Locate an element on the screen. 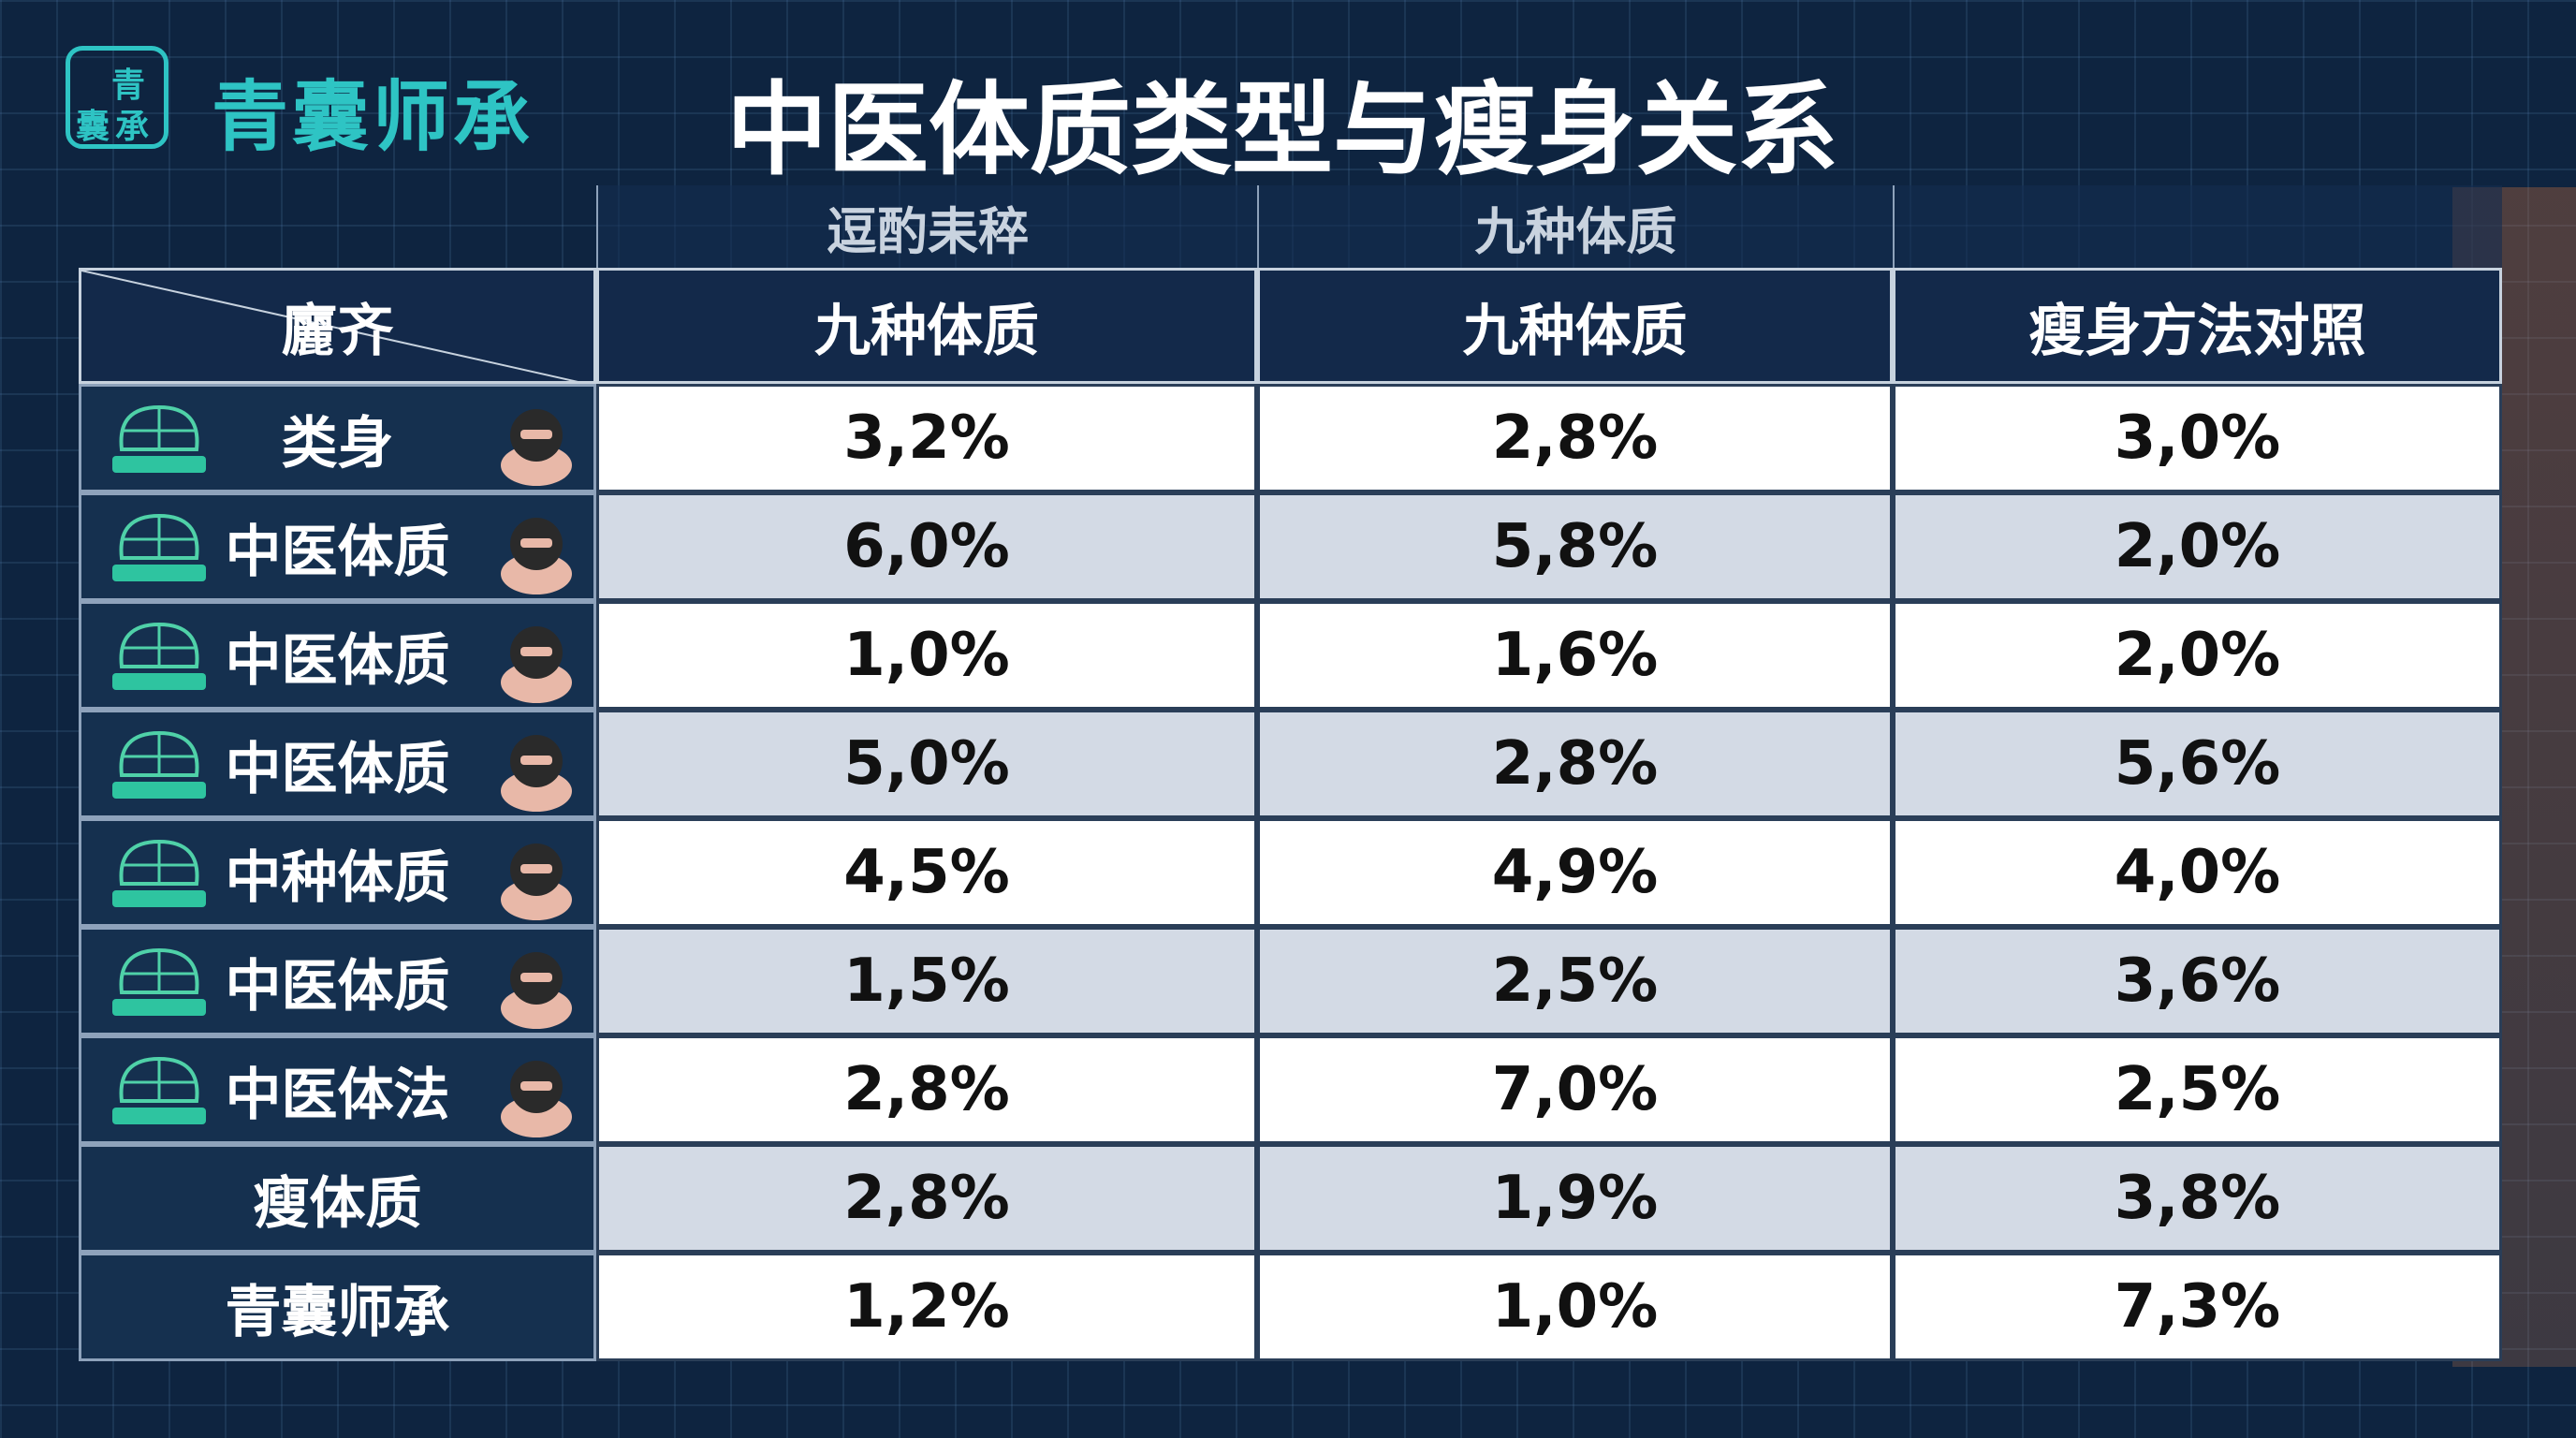  value-cell-text: 1,5% is located at coordinates (926, 981).